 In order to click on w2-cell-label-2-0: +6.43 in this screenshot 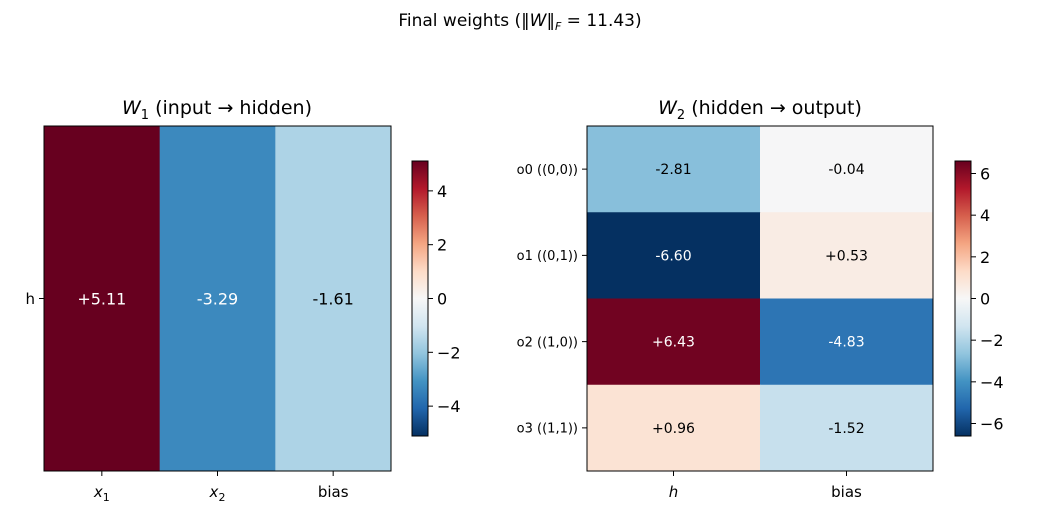, I will do `click(673, 343)`.